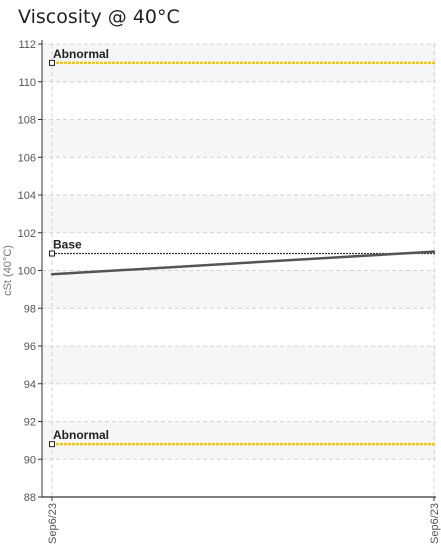 This screenshot has height=554, width=441. What do you see at coordinates (27, 83) in the screenshot?
I see `y-tick-label: 110` at bounding box center [27, 83].